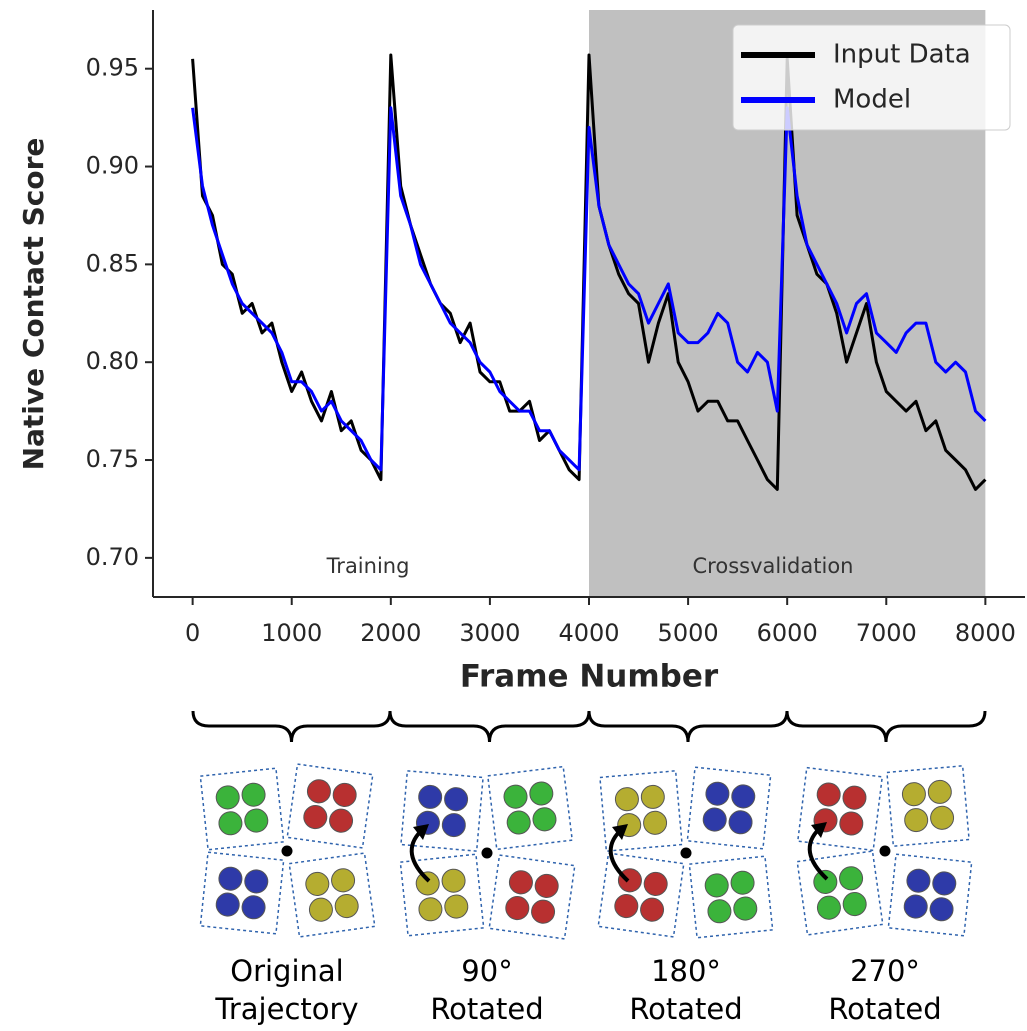  I want to click on panel-label: 90°, so click(486, 971).